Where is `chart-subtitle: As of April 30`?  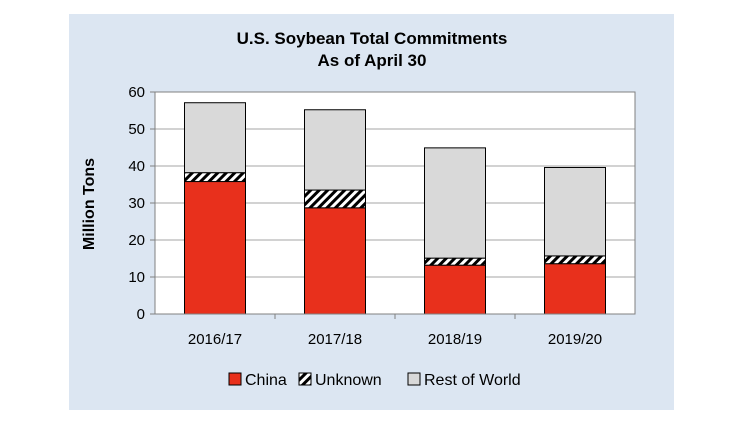 chart-subtitle: As of April 30 is located at coordinates (372, 60).